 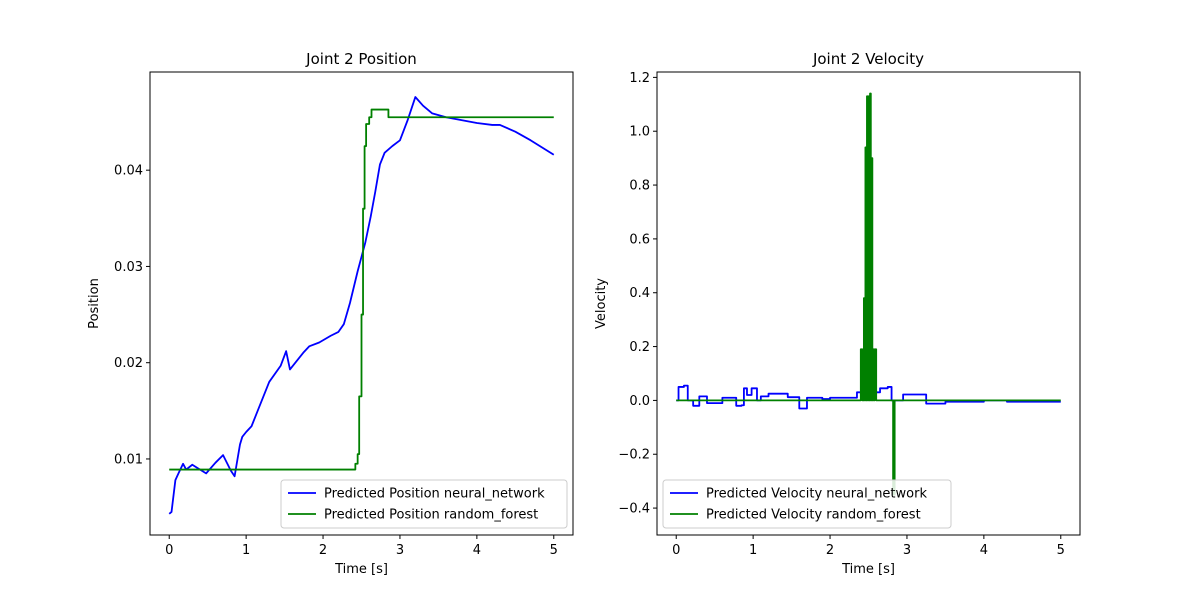 I want to click on y-axis-label: Position, so click(x=94, y=303).